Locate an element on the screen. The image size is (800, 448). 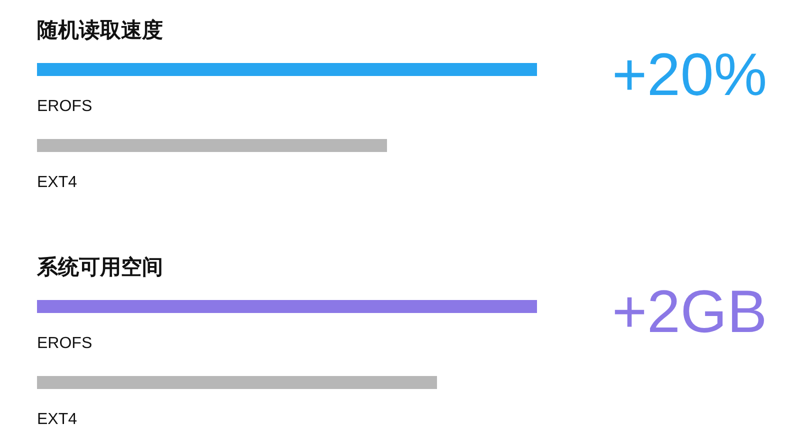
chart-title: 随机读取速度 is located at coordinates (100, 30).